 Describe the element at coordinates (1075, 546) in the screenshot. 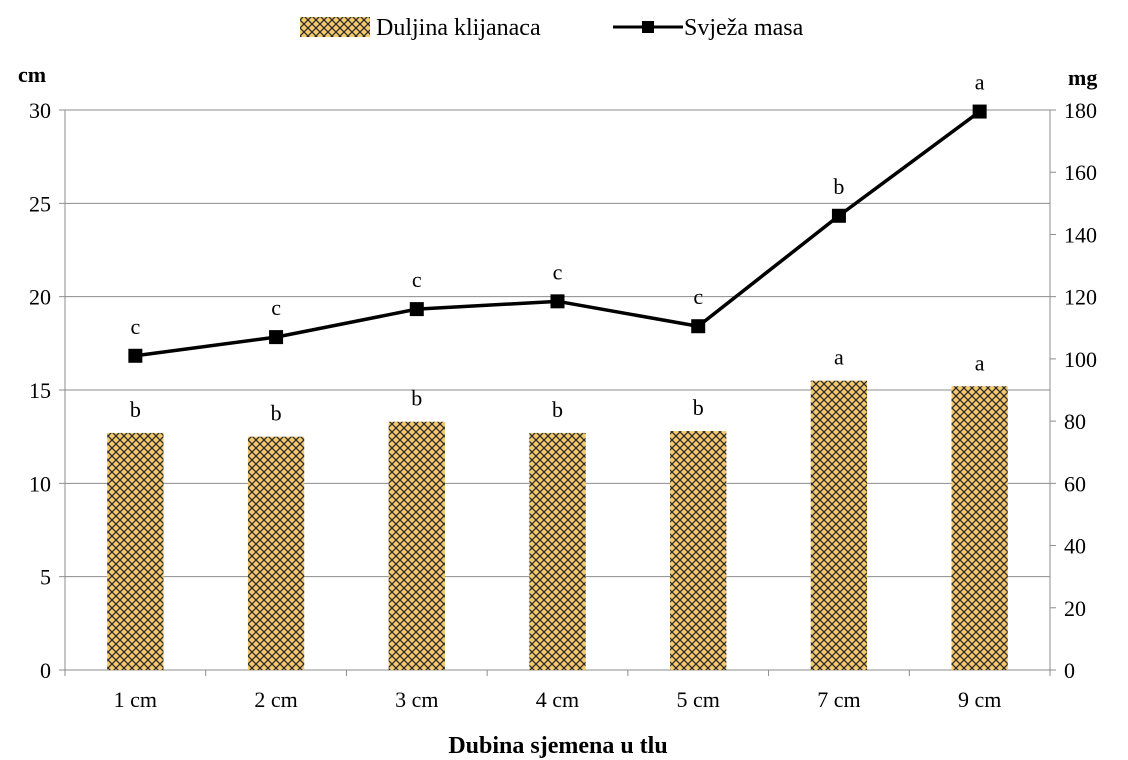

I see `right-tick-label: 40` at that location.